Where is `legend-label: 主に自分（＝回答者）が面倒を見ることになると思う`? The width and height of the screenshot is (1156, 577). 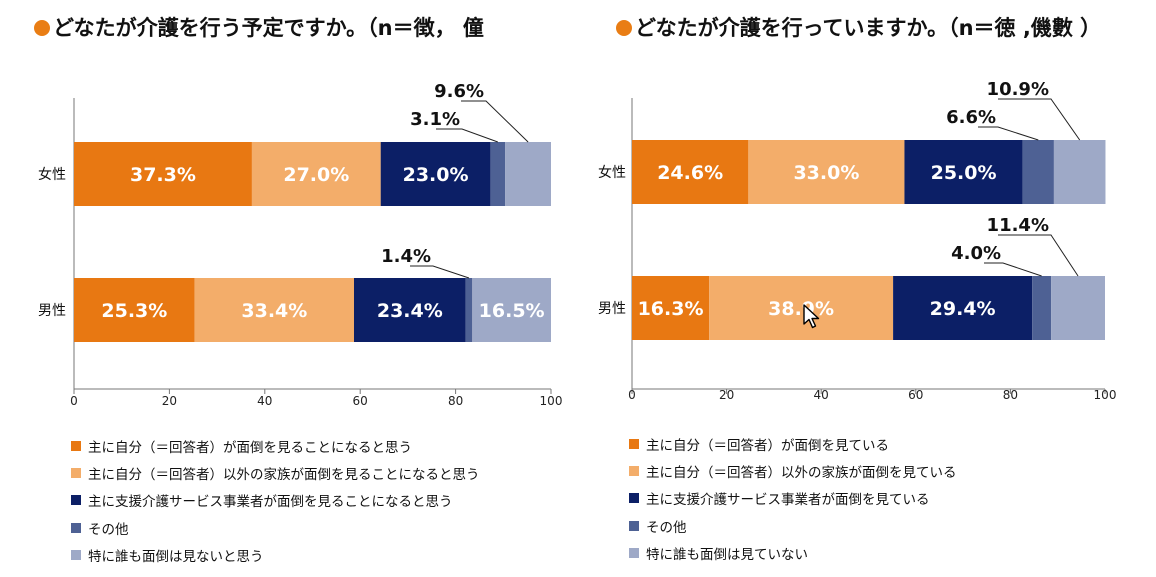 legend-label: 主に自分（＝回答者）が面倒を見ることになると思う is located at coordinates (250, 447).